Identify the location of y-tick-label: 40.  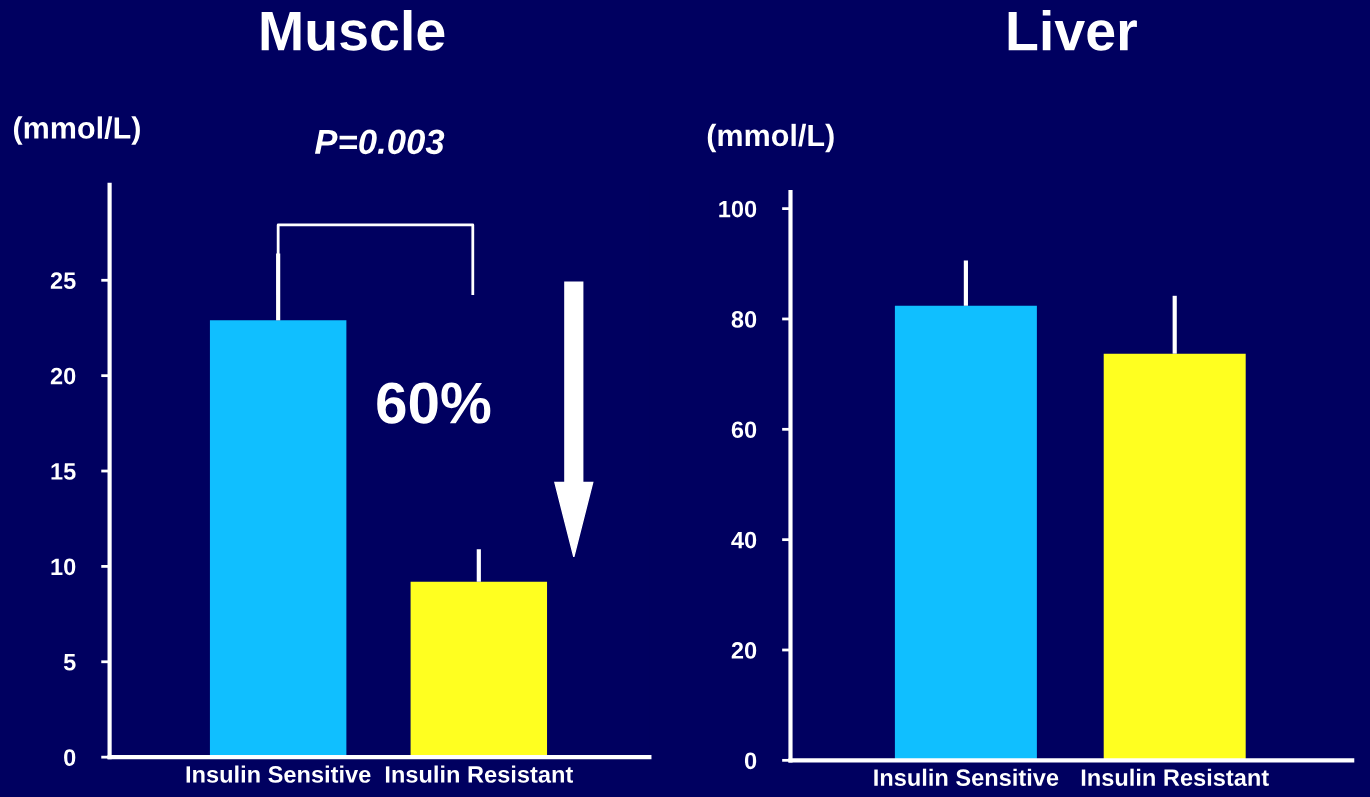
(744, 540).